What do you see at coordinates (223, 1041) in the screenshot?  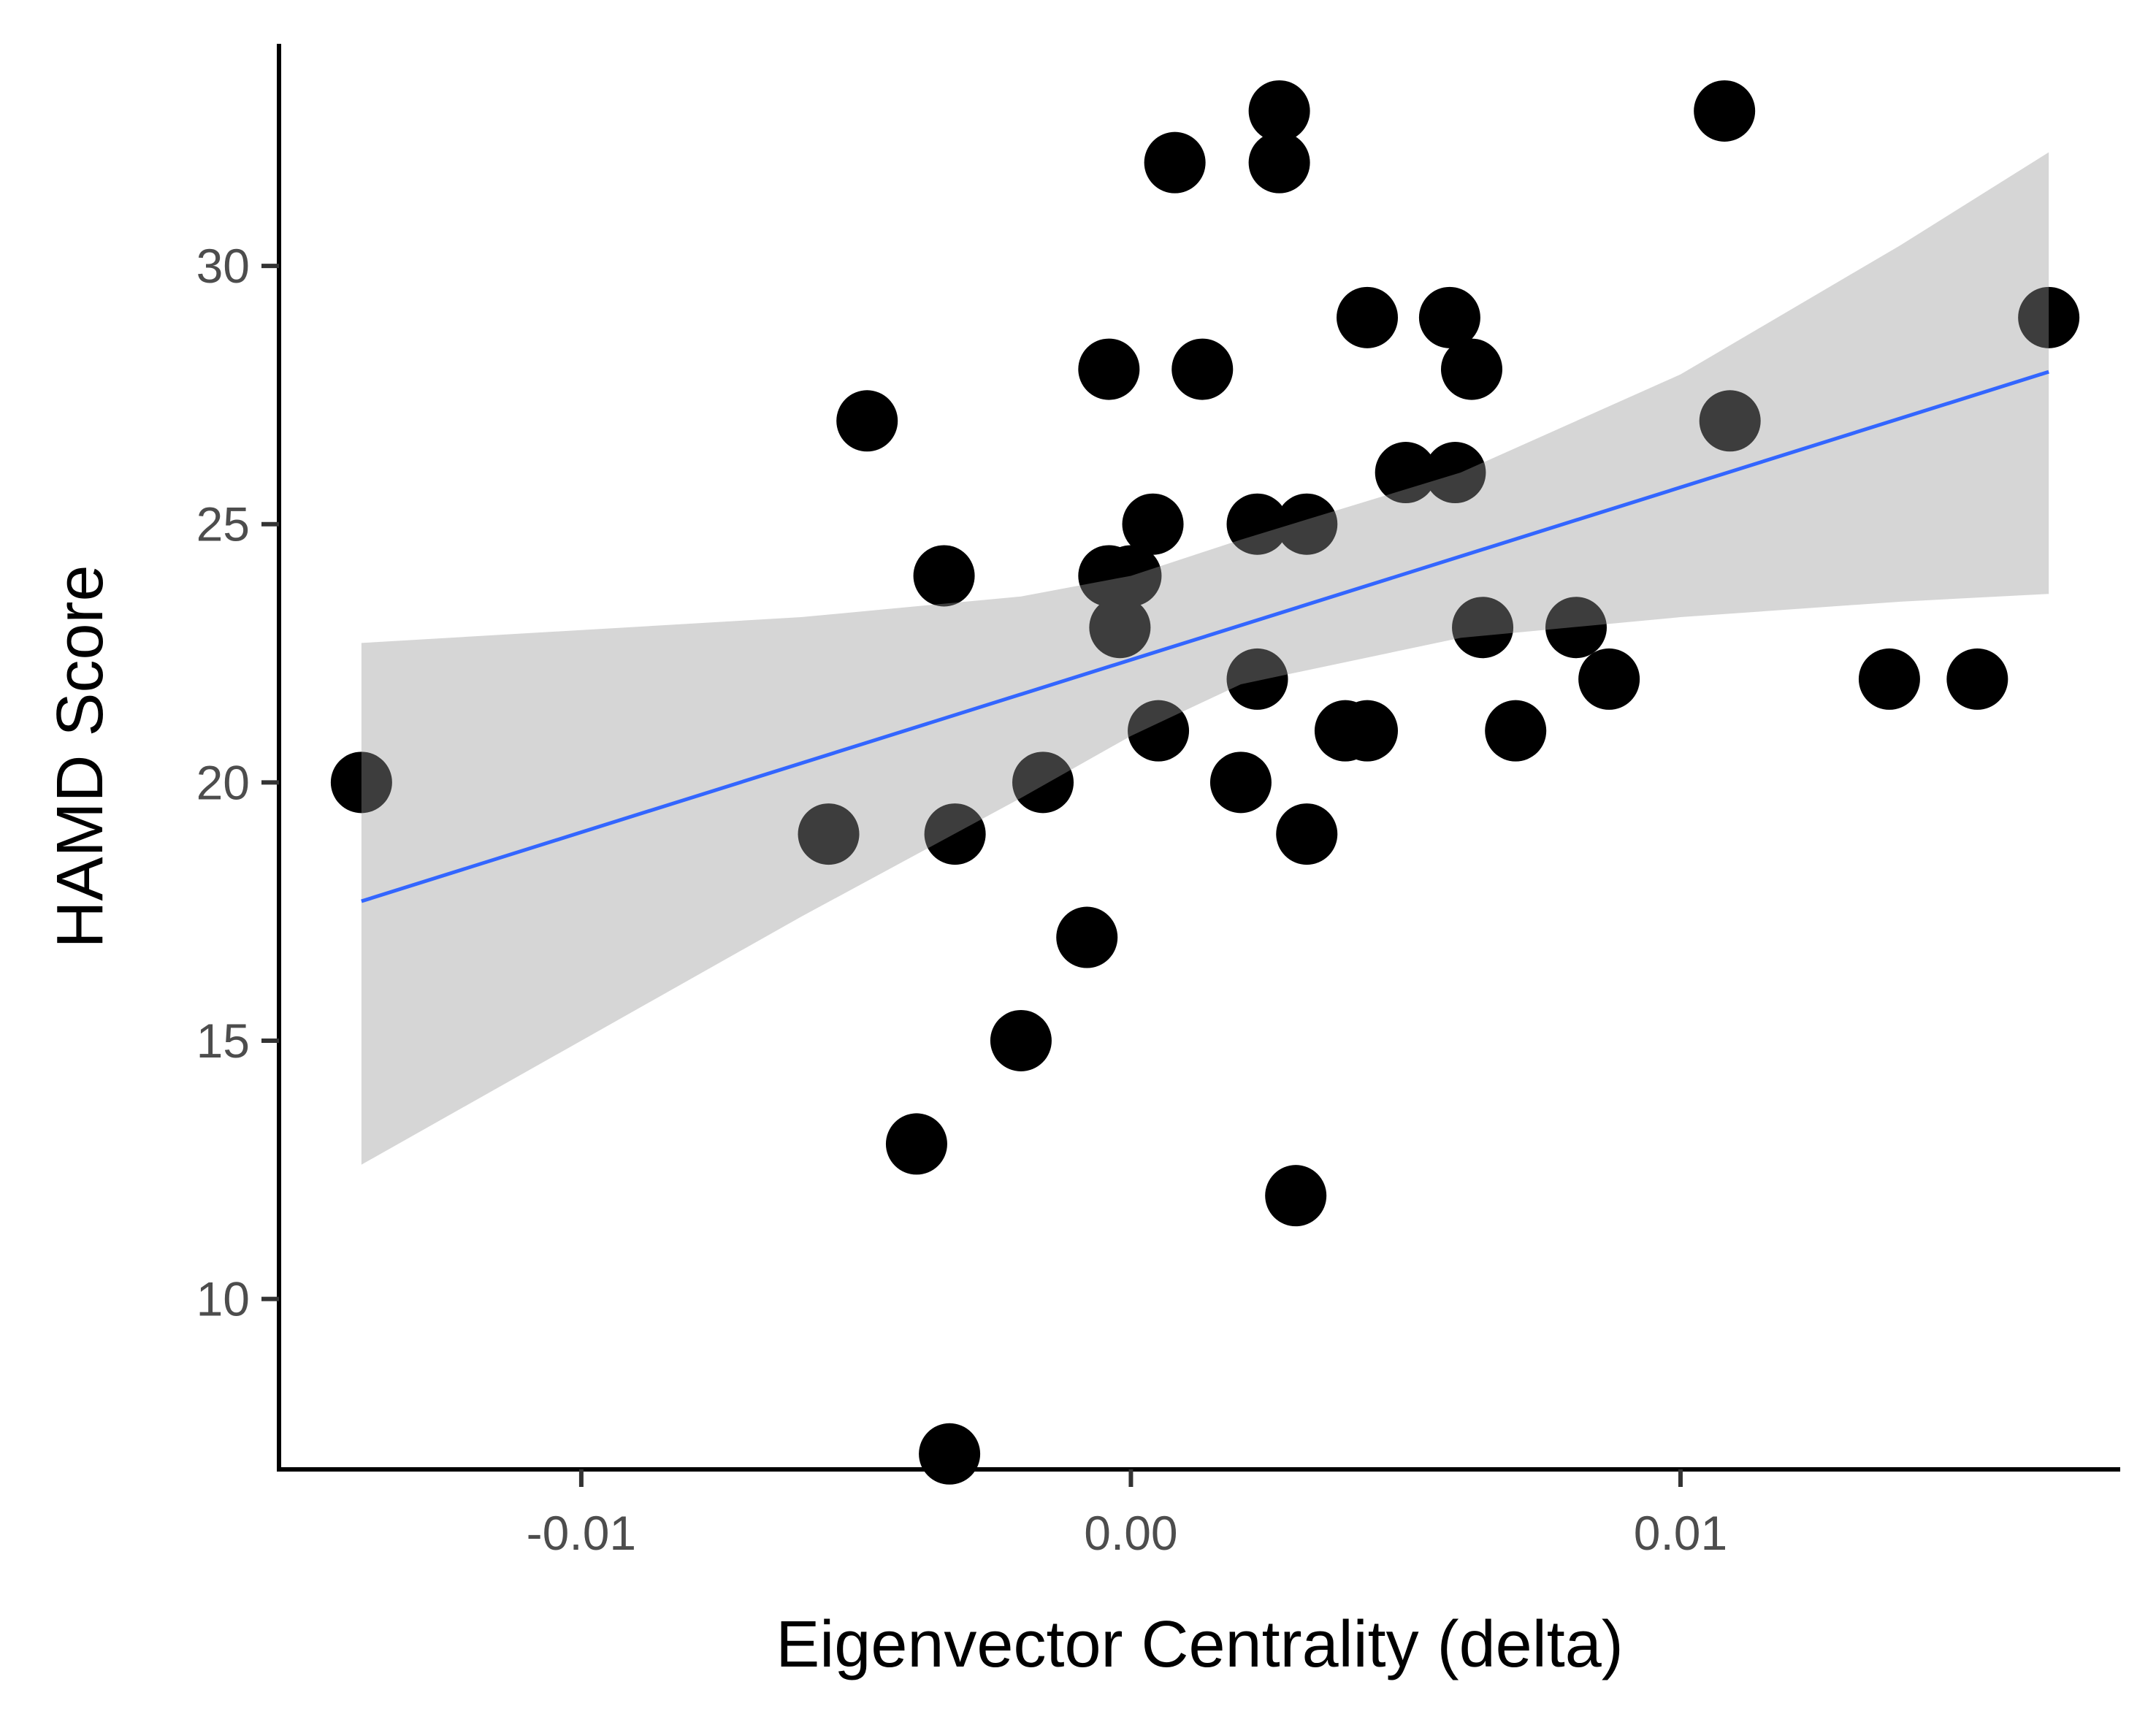 I see `y-tick-label-1: 15` at bounding box center [223, 1041].